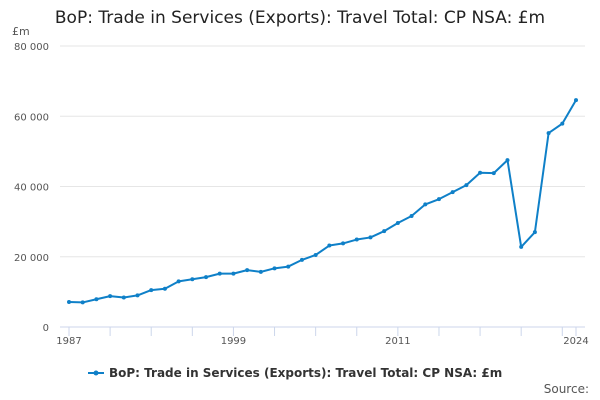  What do you see at coordinates (68, 341) in the screenshot?
I see `x-tick-label: 1987` at bounding box center [68, 341].